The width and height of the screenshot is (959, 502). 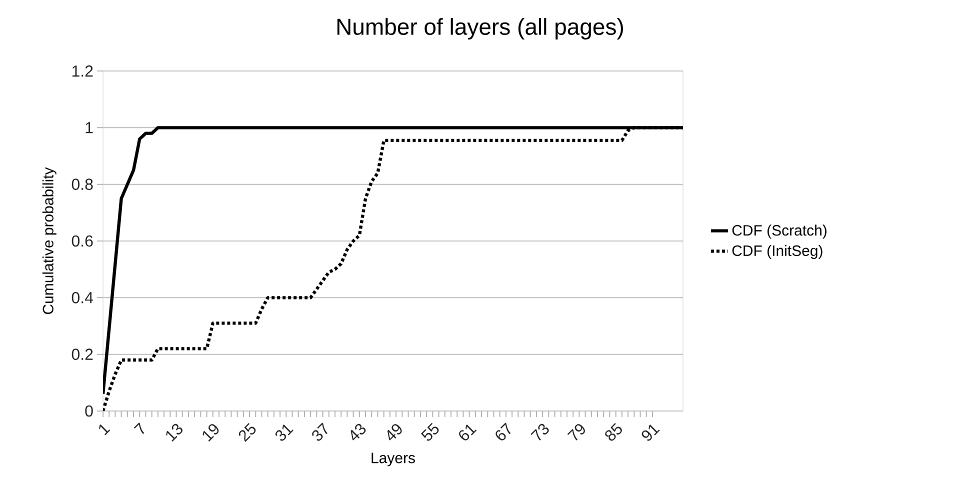 I want to click on y-tick-label: 1.2, so click(x=82, y=71).